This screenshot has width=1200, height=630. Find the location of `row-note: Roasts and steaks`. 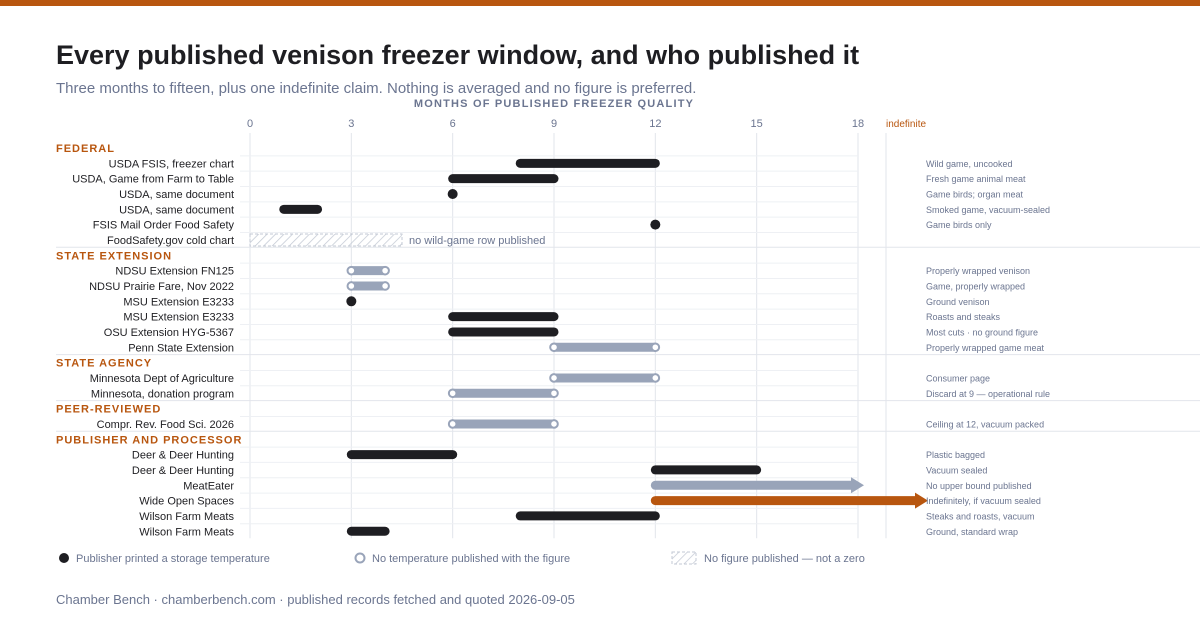

row-note: Roasts and steaks is located at coordinates (963, 317).